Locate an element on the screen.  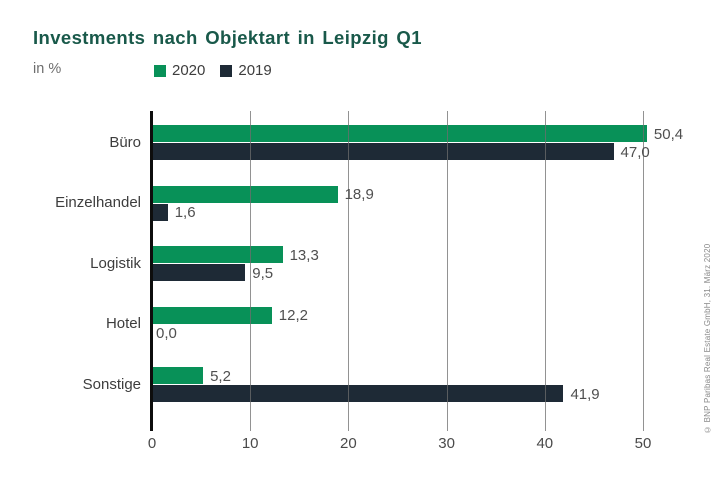
legend-item-2019: 2019 is located at coordinates (246, 70).